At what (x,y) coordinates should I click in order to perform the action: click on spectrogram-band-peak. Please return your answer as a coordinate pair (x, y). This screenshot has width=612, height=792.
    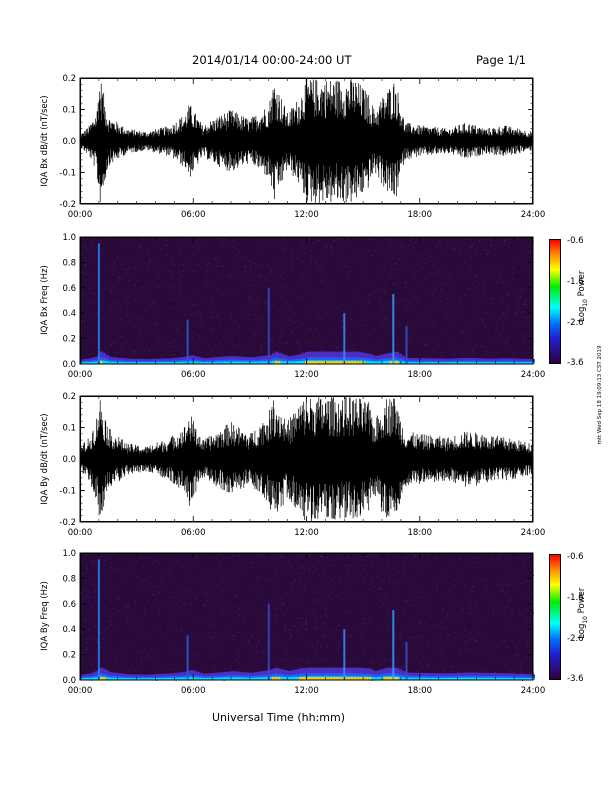
    Looking at the image, I should click on (391, 362).